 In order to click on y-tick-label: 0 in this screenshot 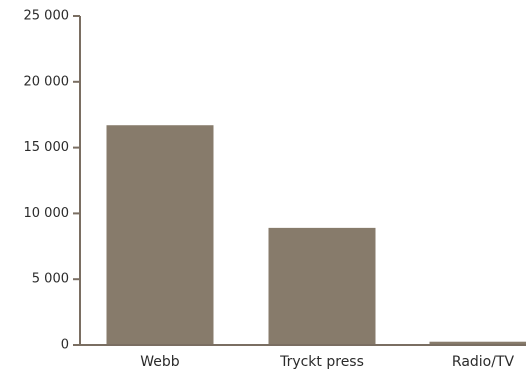, I will do `click(65, 345)`.